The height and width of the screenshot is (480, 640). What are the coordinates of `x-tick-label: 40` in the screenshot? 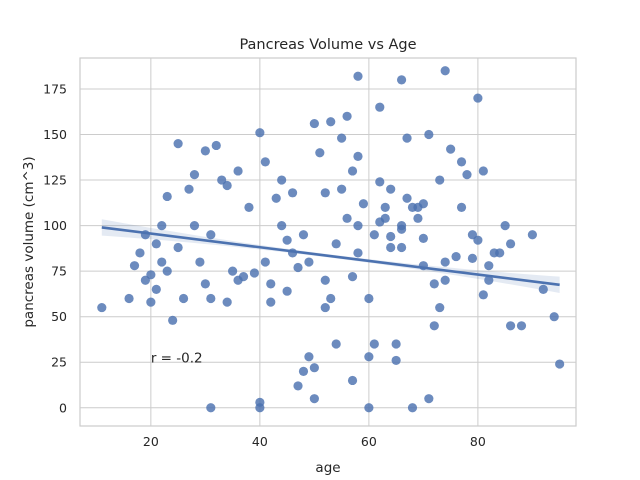 It's located at (260, 441).